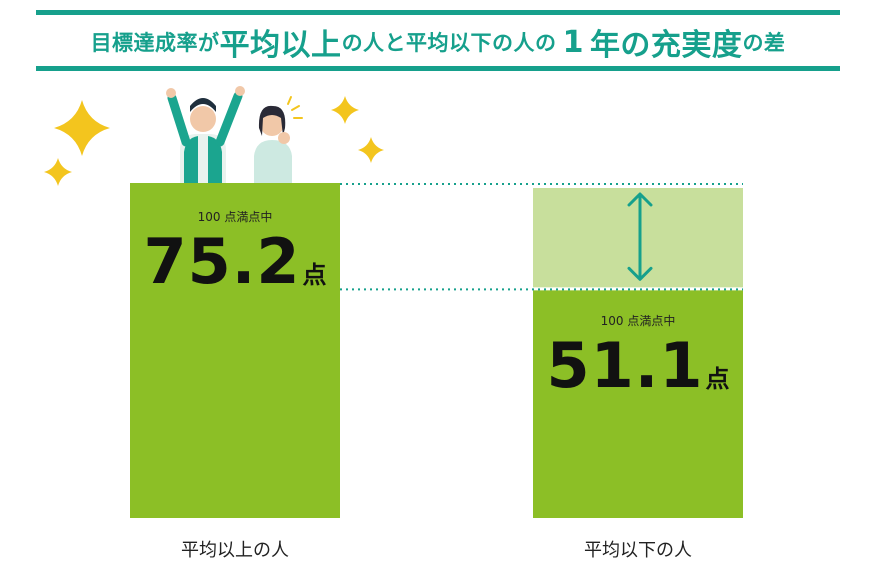 Image resolution: width=870 pixels, height=579 pixels. I want to click on bar-text-above: 100 点満点中 75.2点, so click(235, 250).